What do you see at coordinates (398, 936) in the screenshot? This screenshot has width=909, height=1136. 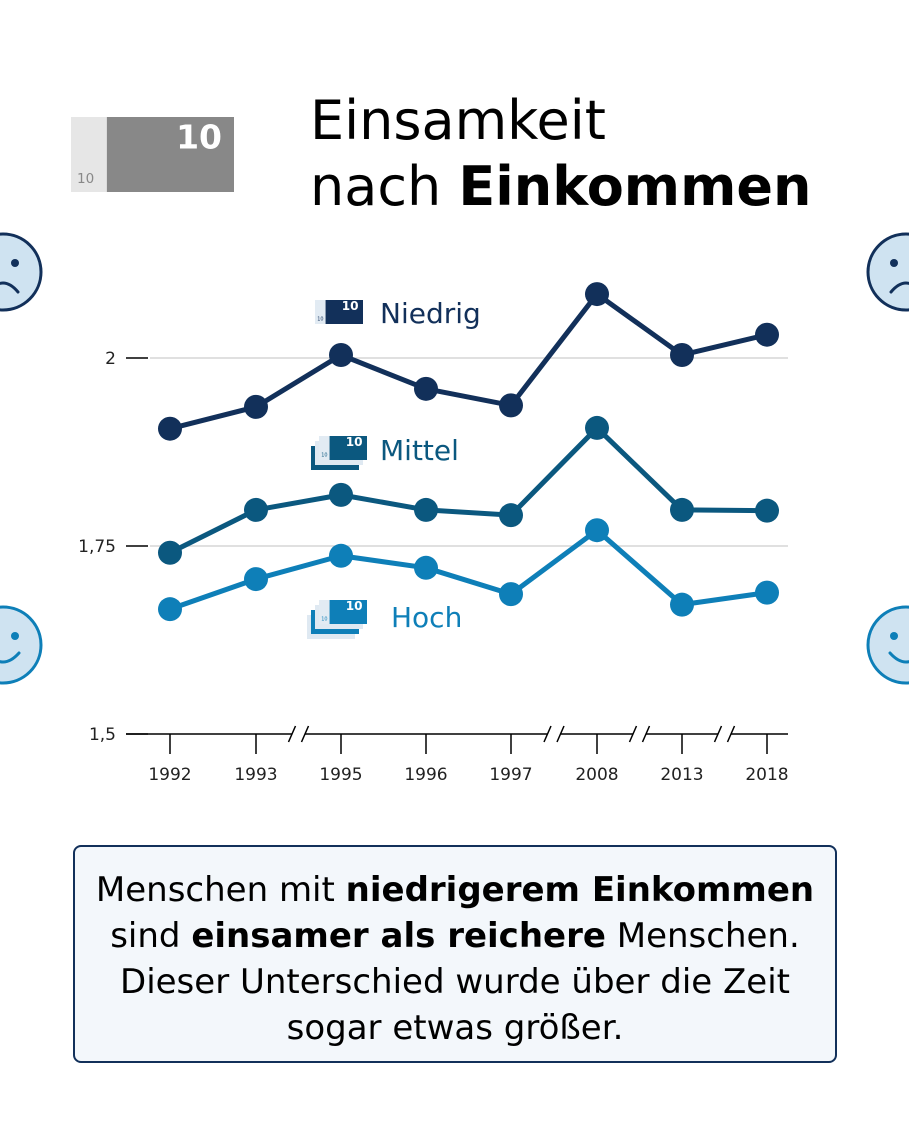 I see `note-bold: einsamer als reichere` at bounding box center [398, 936].